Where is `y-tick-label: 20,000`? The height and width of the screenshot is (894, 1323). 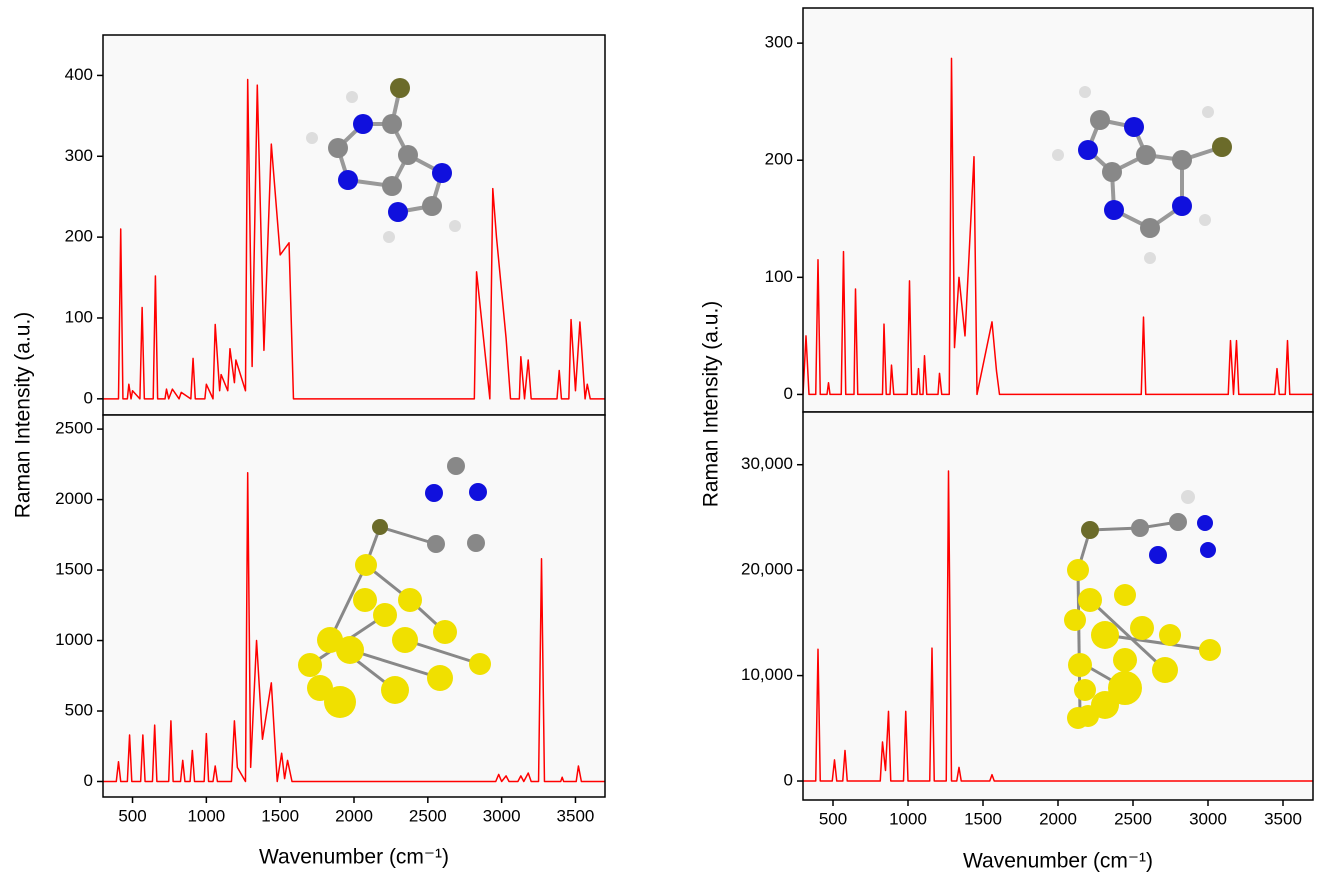
y-tick-label: 20,000 is located at coordinates (767, 569).